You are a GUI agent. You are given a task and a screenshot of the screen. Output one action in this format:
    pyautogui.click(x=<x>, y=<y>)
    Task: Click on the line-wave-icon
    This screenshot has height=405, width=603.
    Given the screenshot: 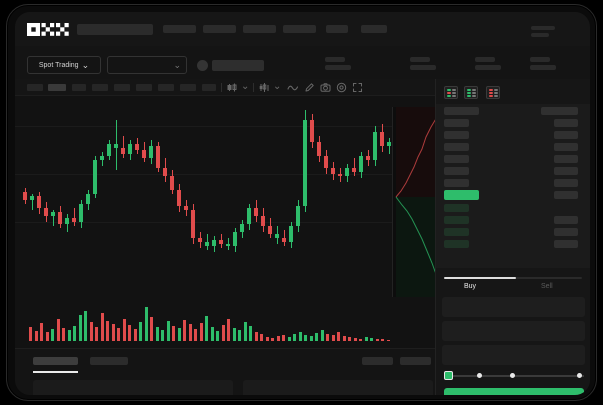 What is the action you would take?
    pyautogui.click(x=293, y=87)
    